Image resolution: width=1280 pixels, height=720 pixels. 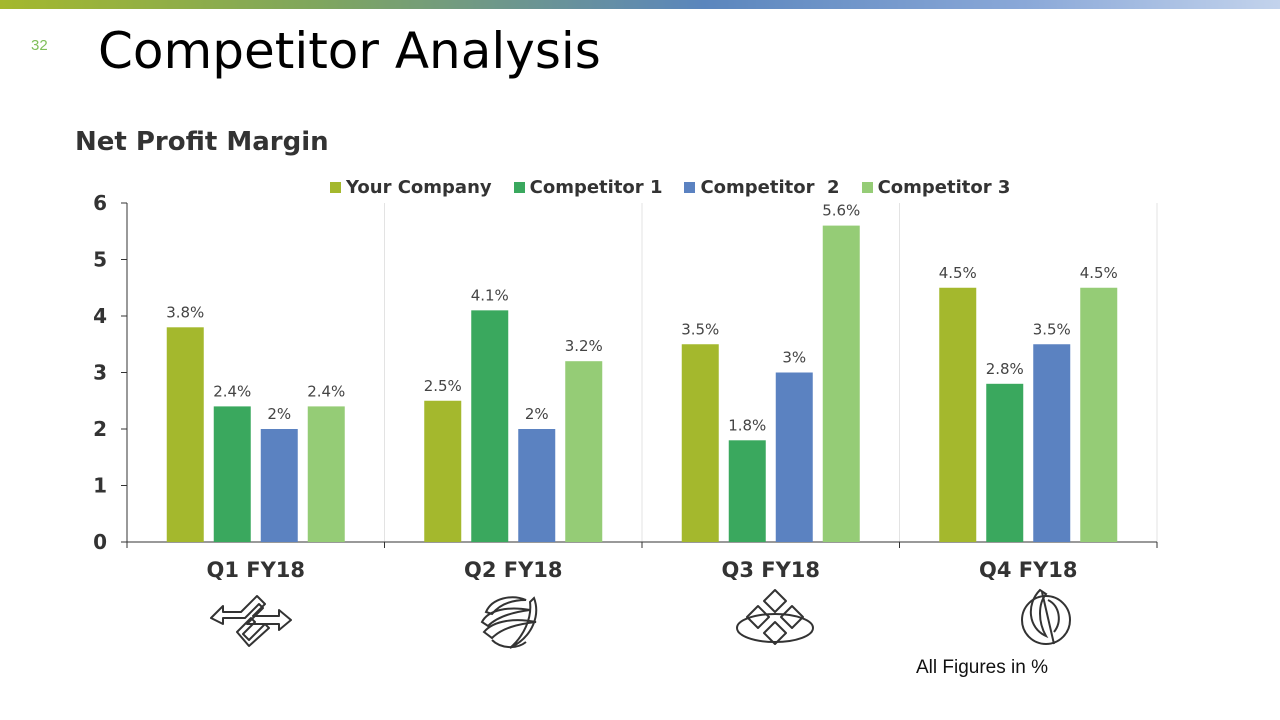 What do you see at coordinates (443, 386) in the screenshot?
I see `data-label: 2.5%` at bounding box center [443, 386].